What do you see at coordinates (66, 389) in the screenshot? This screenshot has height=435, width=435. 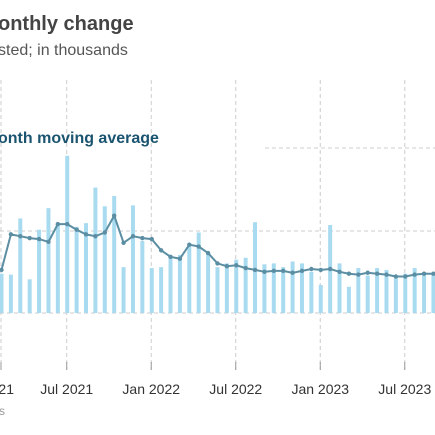 I see `x-tick-label: Jul 2021` at bounding box center [66, 389].